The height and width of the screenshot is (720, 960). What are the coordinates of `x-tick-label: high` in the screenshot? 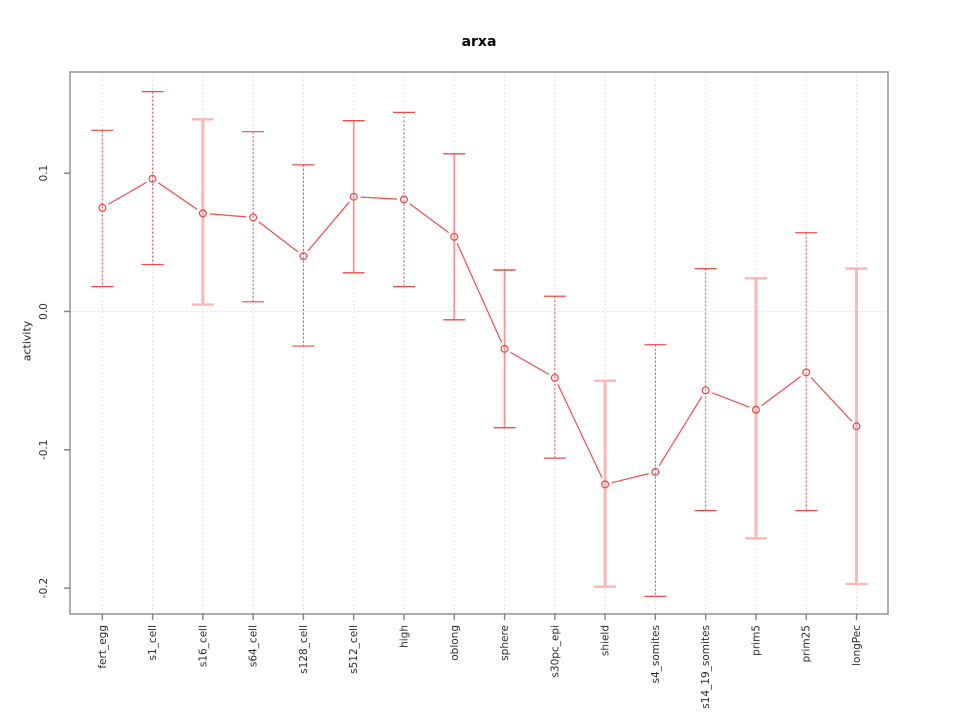 It's located at (404, 636).